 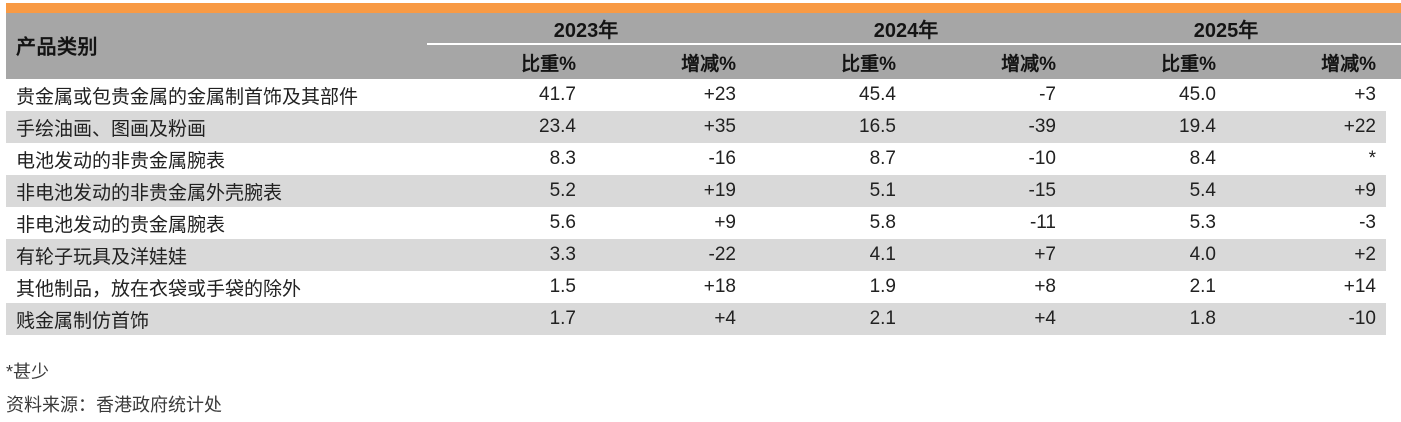 I want to click on value-cell: 5.1, so click(x=882, y=190).